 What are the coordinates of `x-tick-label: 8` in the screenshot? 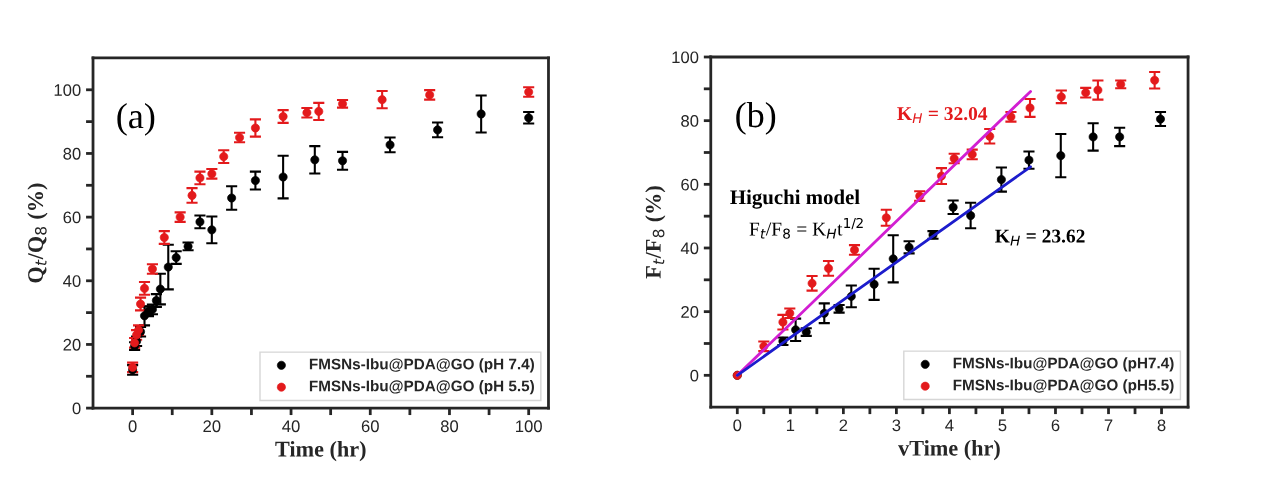 It's located at (1161, 425).